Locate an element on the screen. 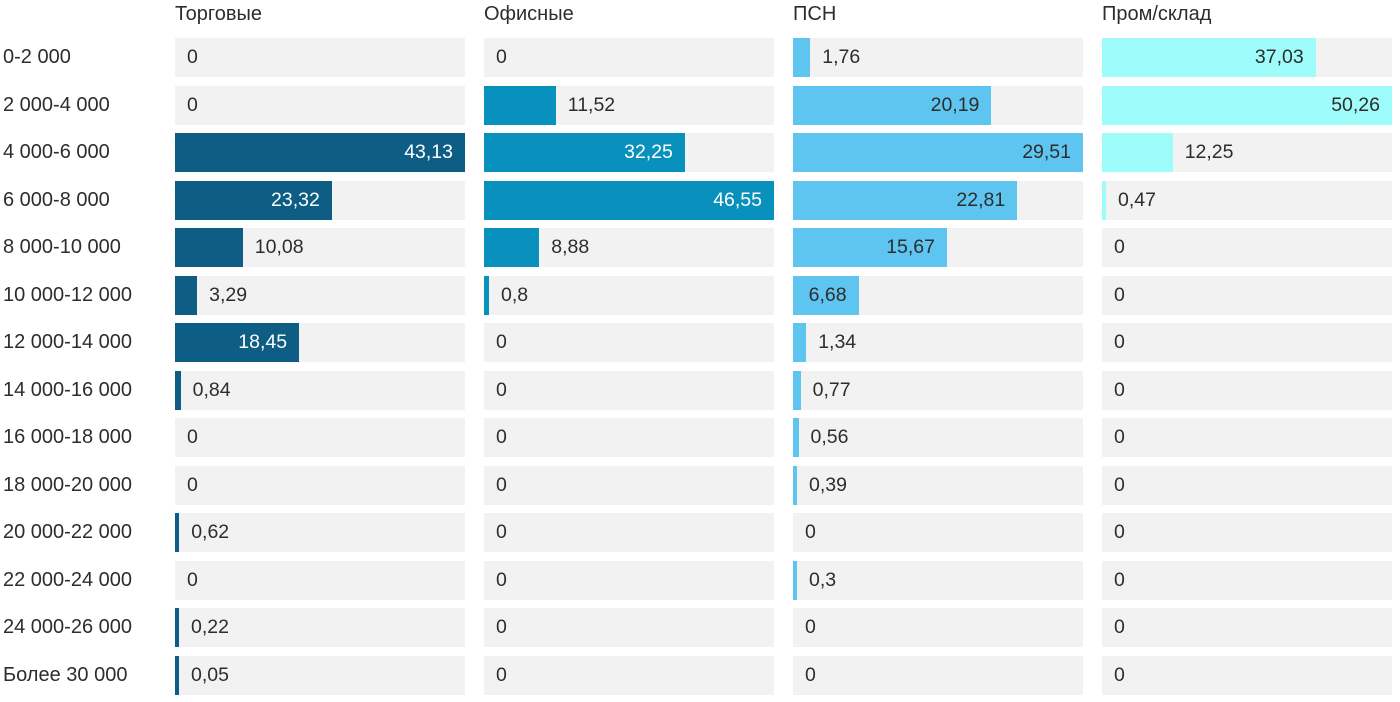  column-header-ofisnye: Офисные is located at coordinates (529, 14).